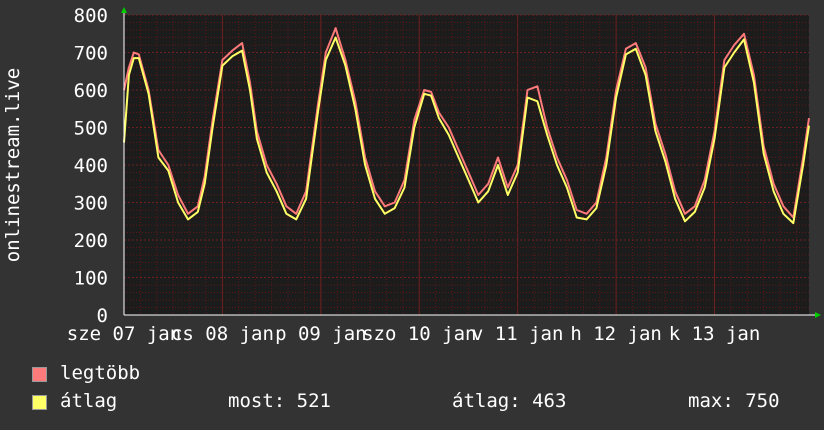 Image resolution: width=824 pixels, height=430 pixels. Describe the element at coordinates (616, 334) in the screenshot. I see `x-tick-label: h 12 jan` at that location.